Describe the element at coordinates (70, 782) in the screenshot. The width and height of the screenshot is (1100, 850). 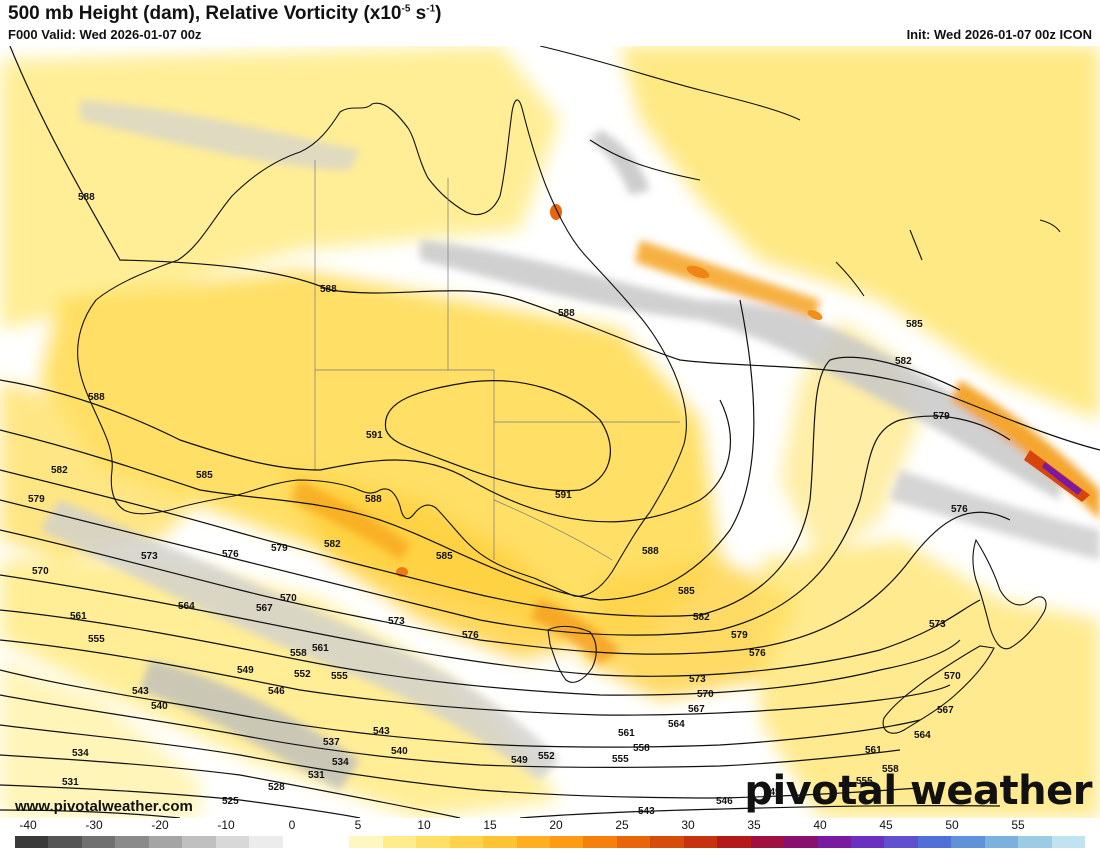
I see `contour-label: 531` at that location.